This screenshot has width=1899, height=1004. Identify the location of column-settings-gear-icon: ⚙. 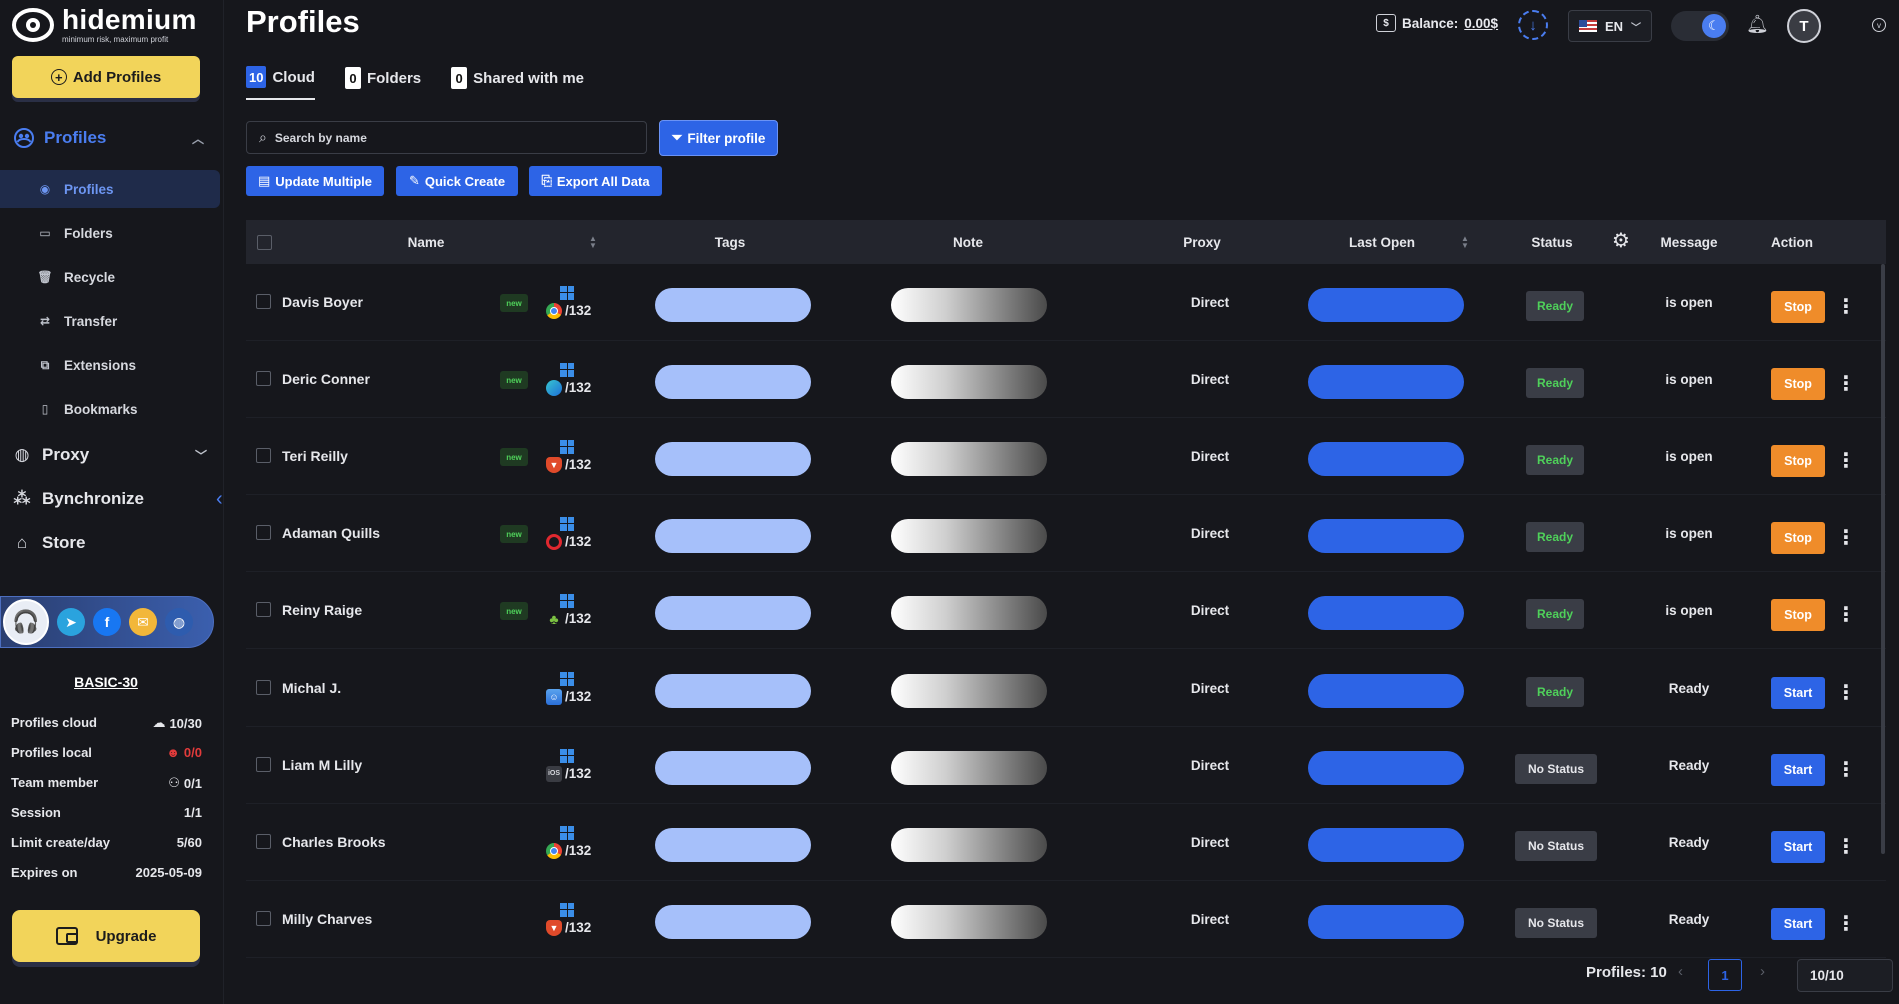
(1621, 241).